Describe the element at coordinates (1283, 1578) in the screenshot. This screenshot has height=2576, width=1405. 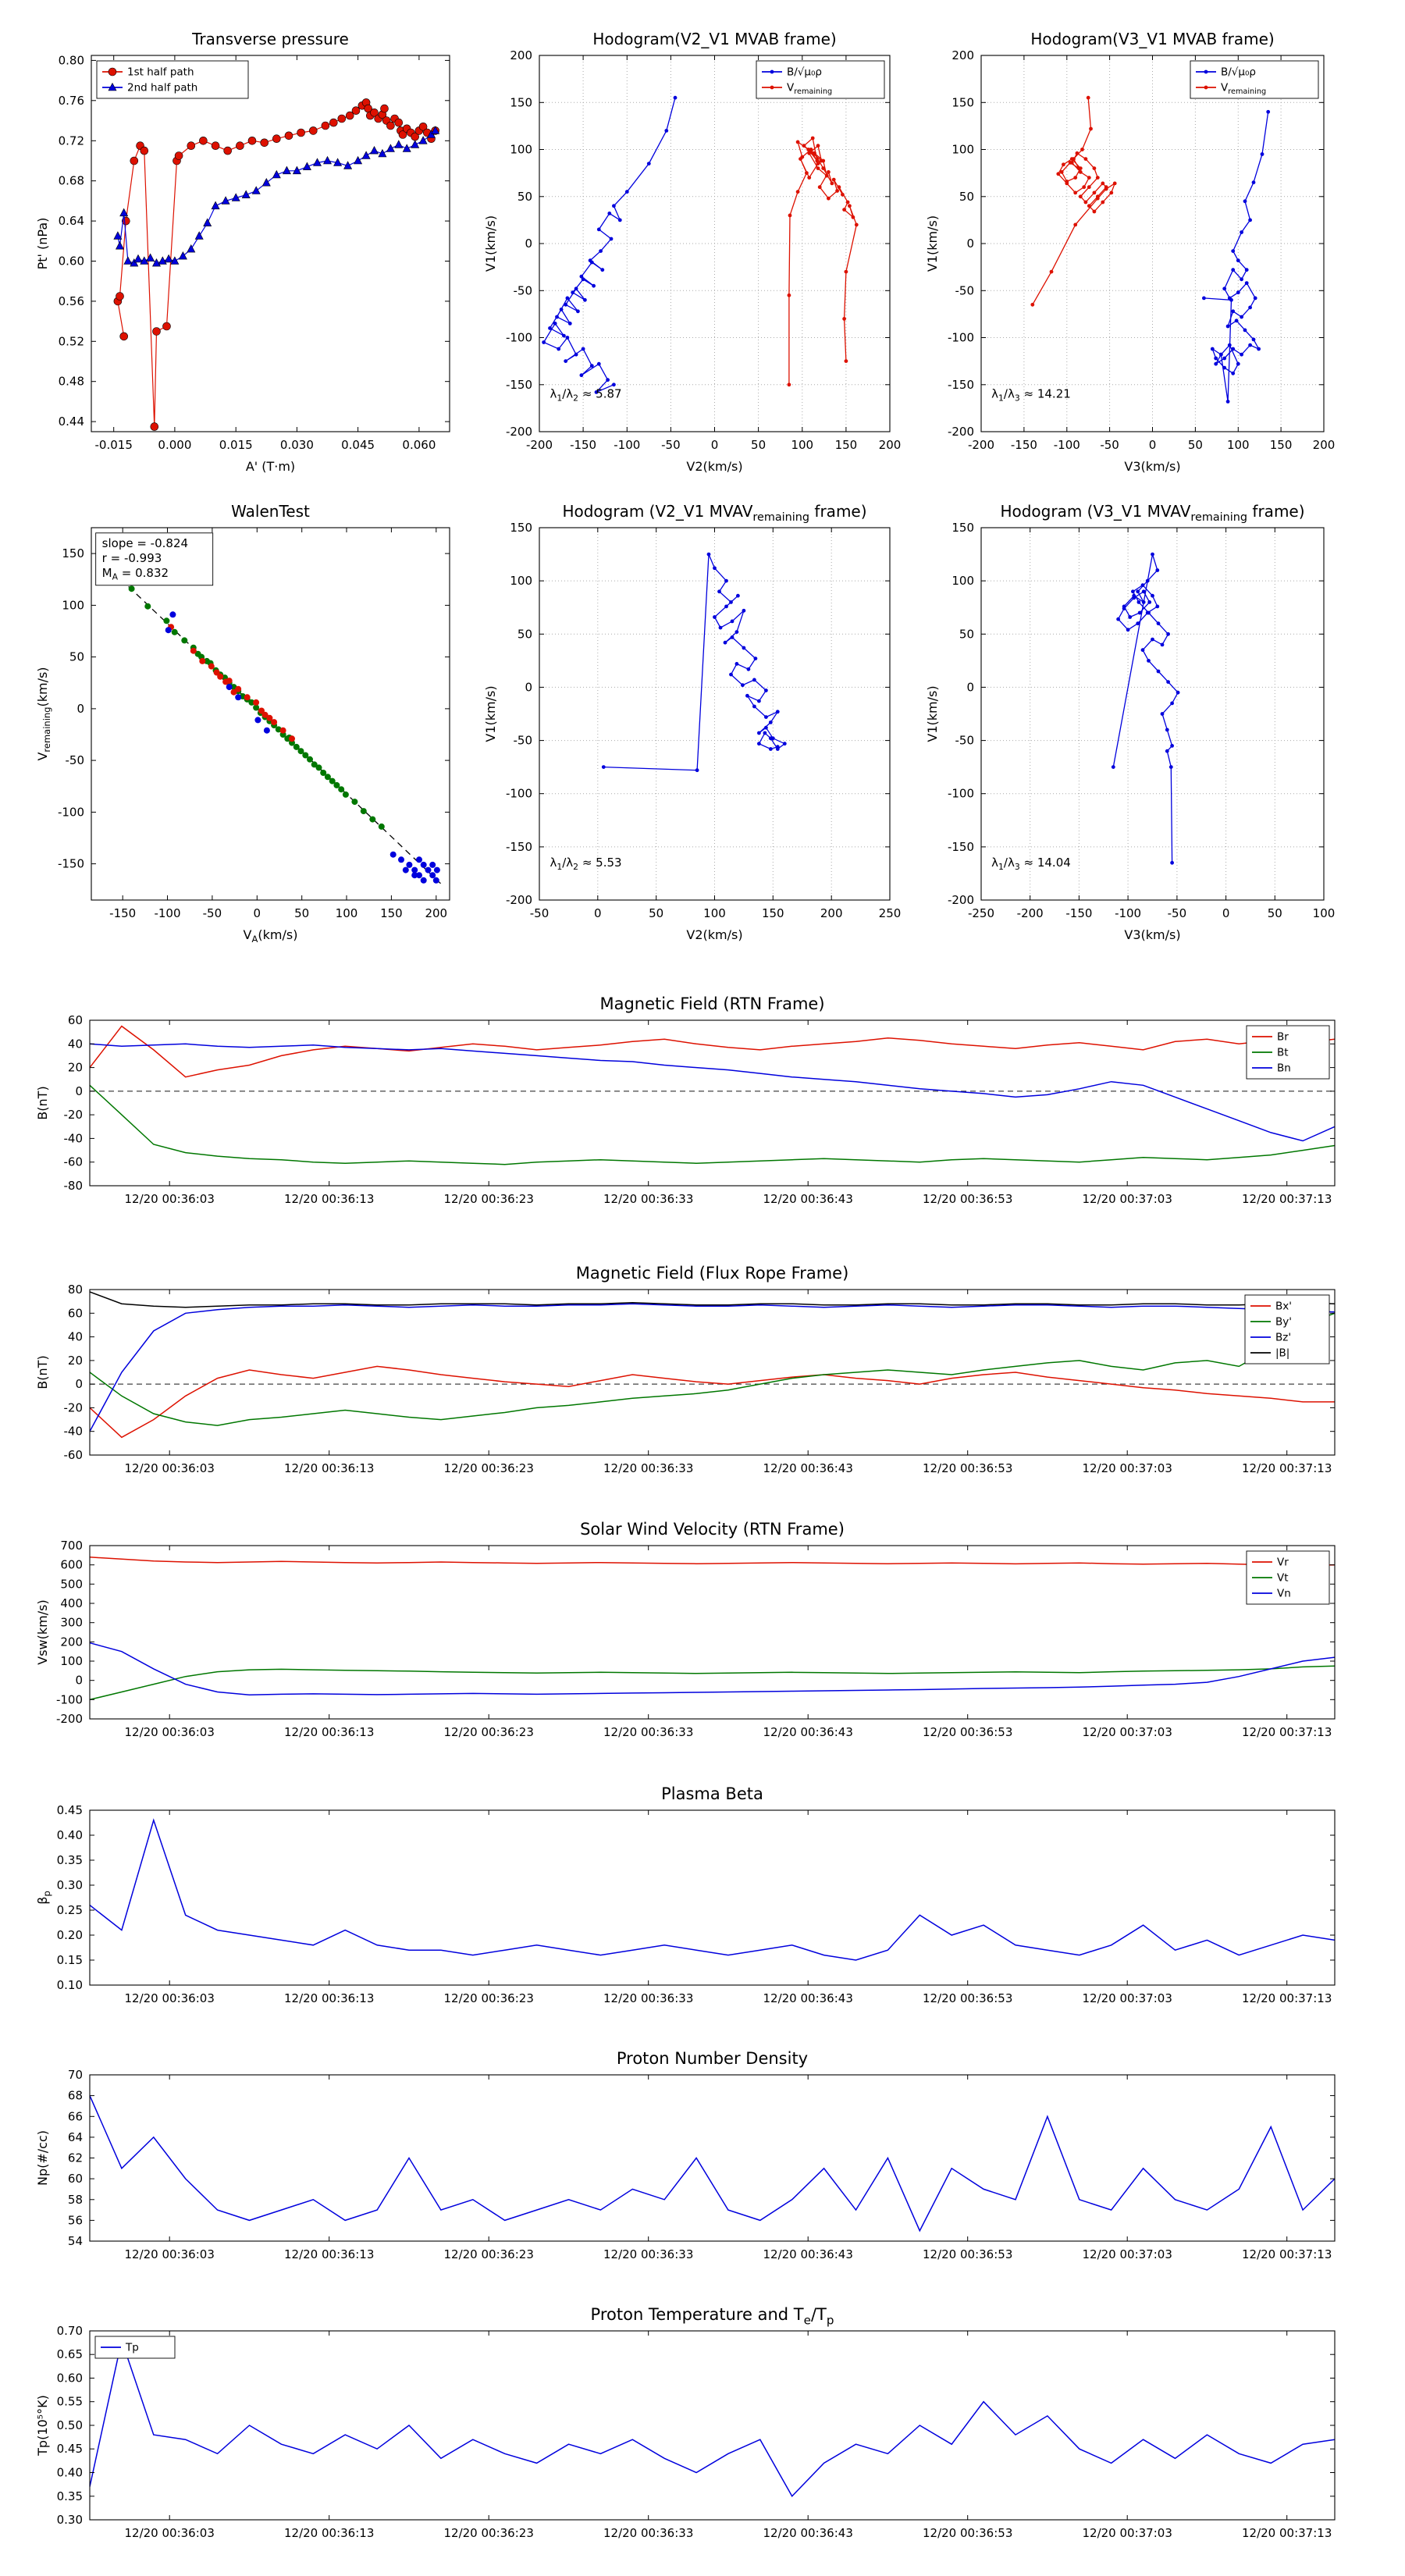
I see `svg-text: Vt` at that location.